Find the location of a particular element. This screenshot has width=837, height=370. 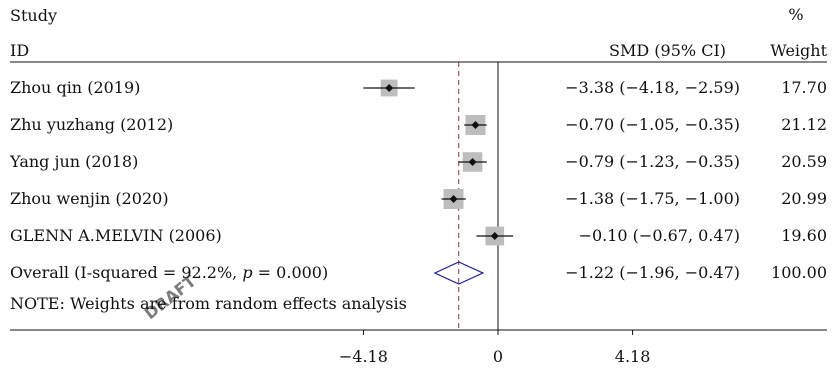

study-weight: 19.60 is located at coordinates (804, 235).